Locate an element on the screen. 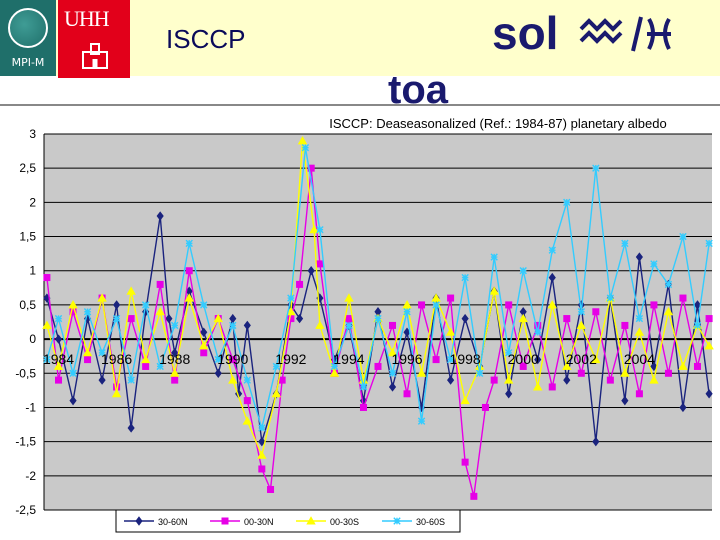  mpi-logo-text: MPI-M is located at coordinates (28, 62).